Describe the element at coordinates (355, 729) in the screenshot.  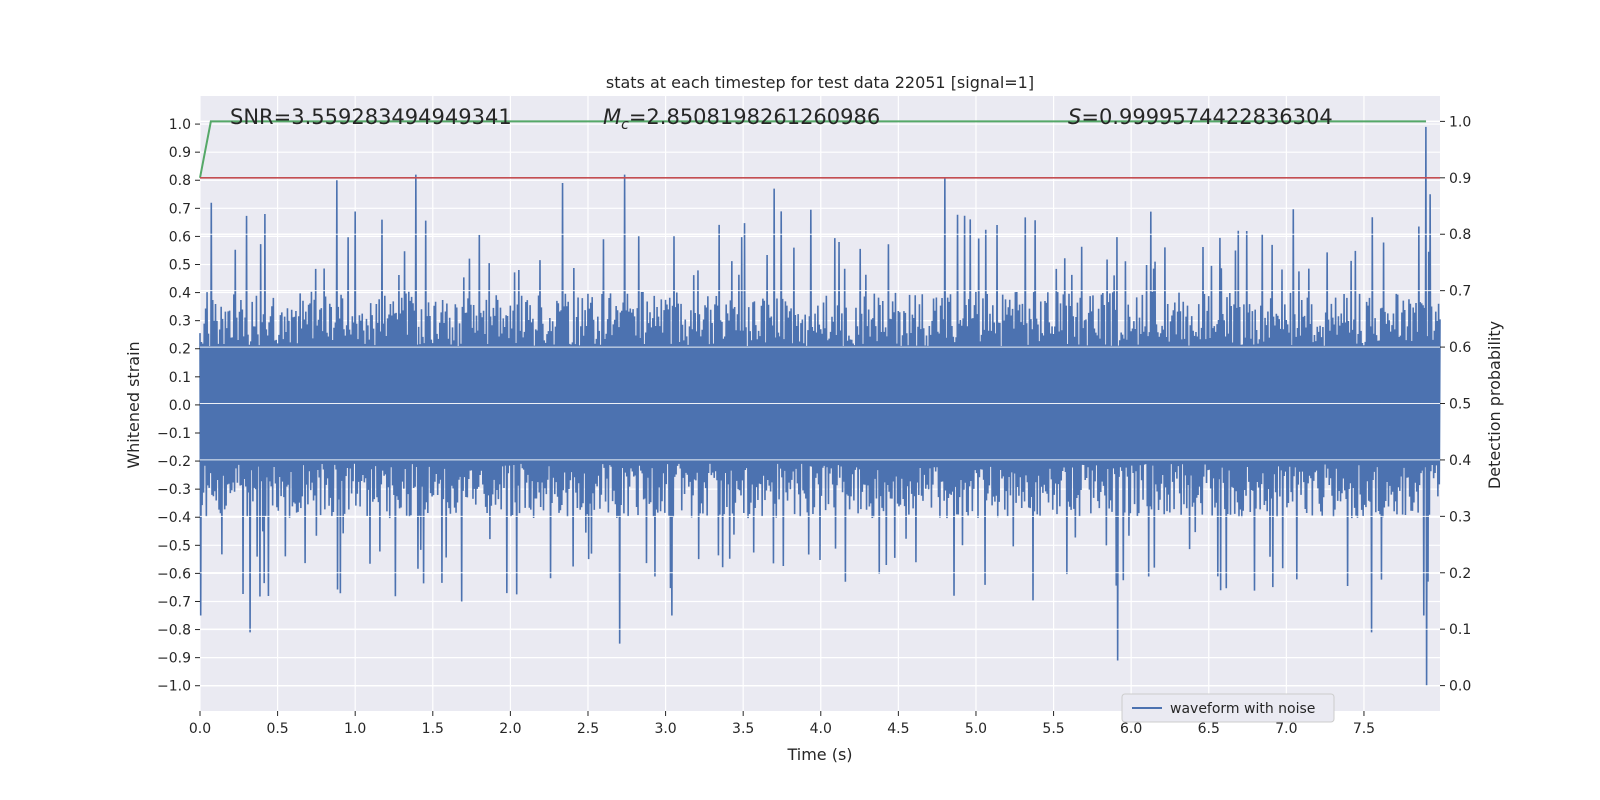
I see `x-tick-label: 1.0` at that location.